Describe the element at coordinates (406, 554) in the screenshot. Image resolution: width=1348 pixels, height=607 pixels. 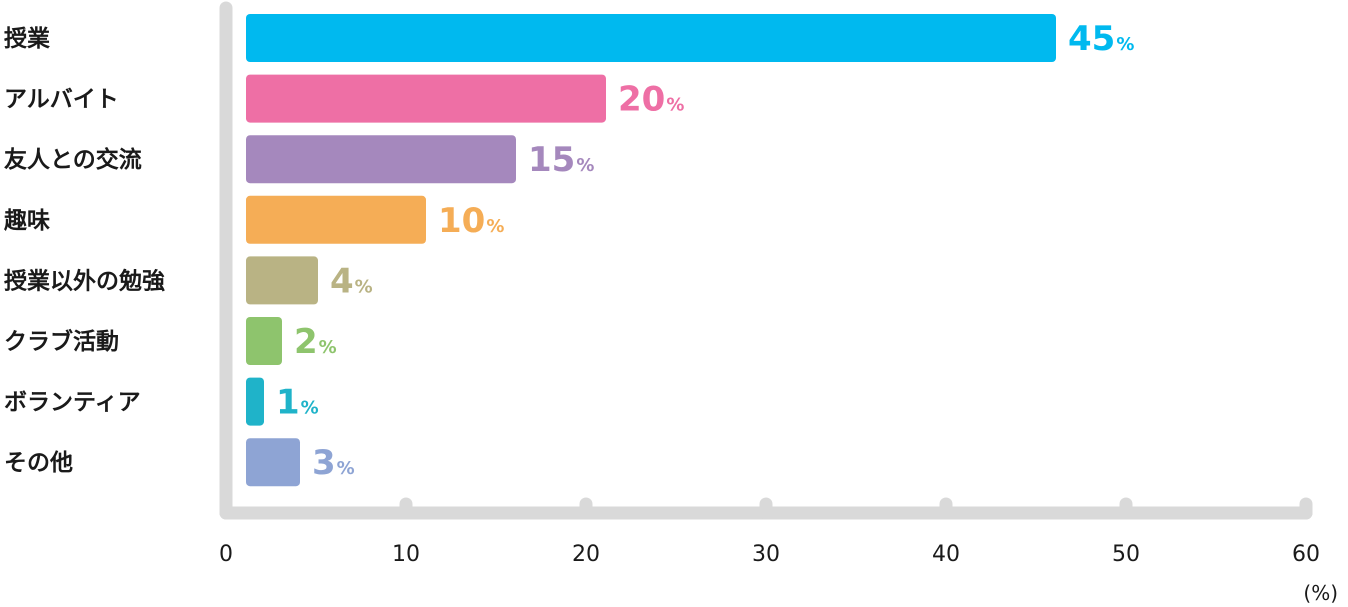
I see `x-tick-label: 10` at that location.